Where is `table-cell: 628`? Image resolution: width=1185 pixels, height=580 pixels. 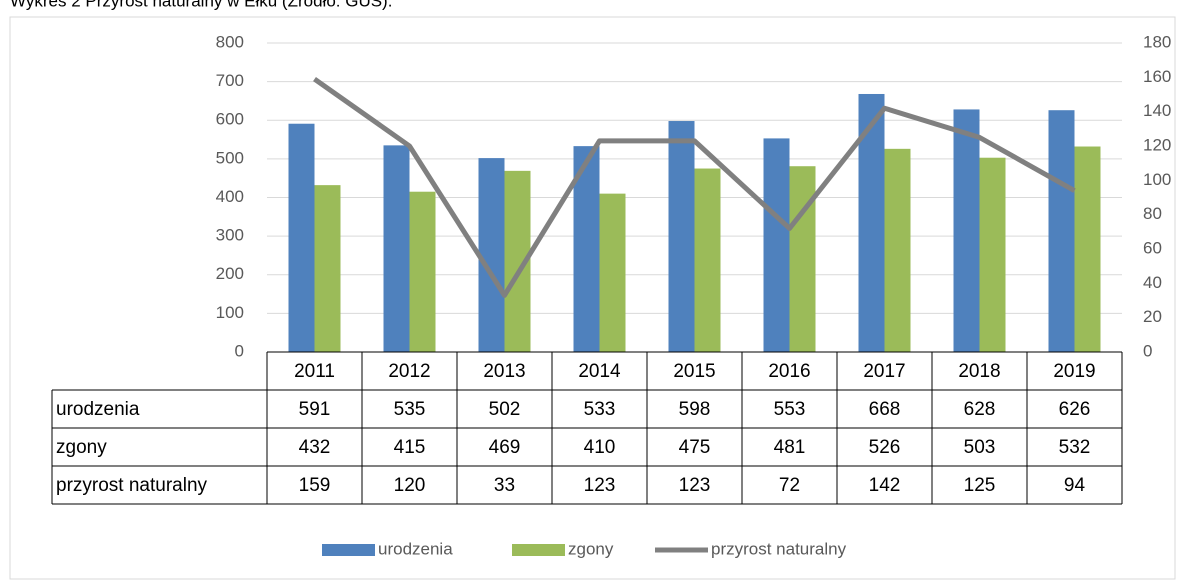 table-cell: 628 is located at coordinates (980, 409).